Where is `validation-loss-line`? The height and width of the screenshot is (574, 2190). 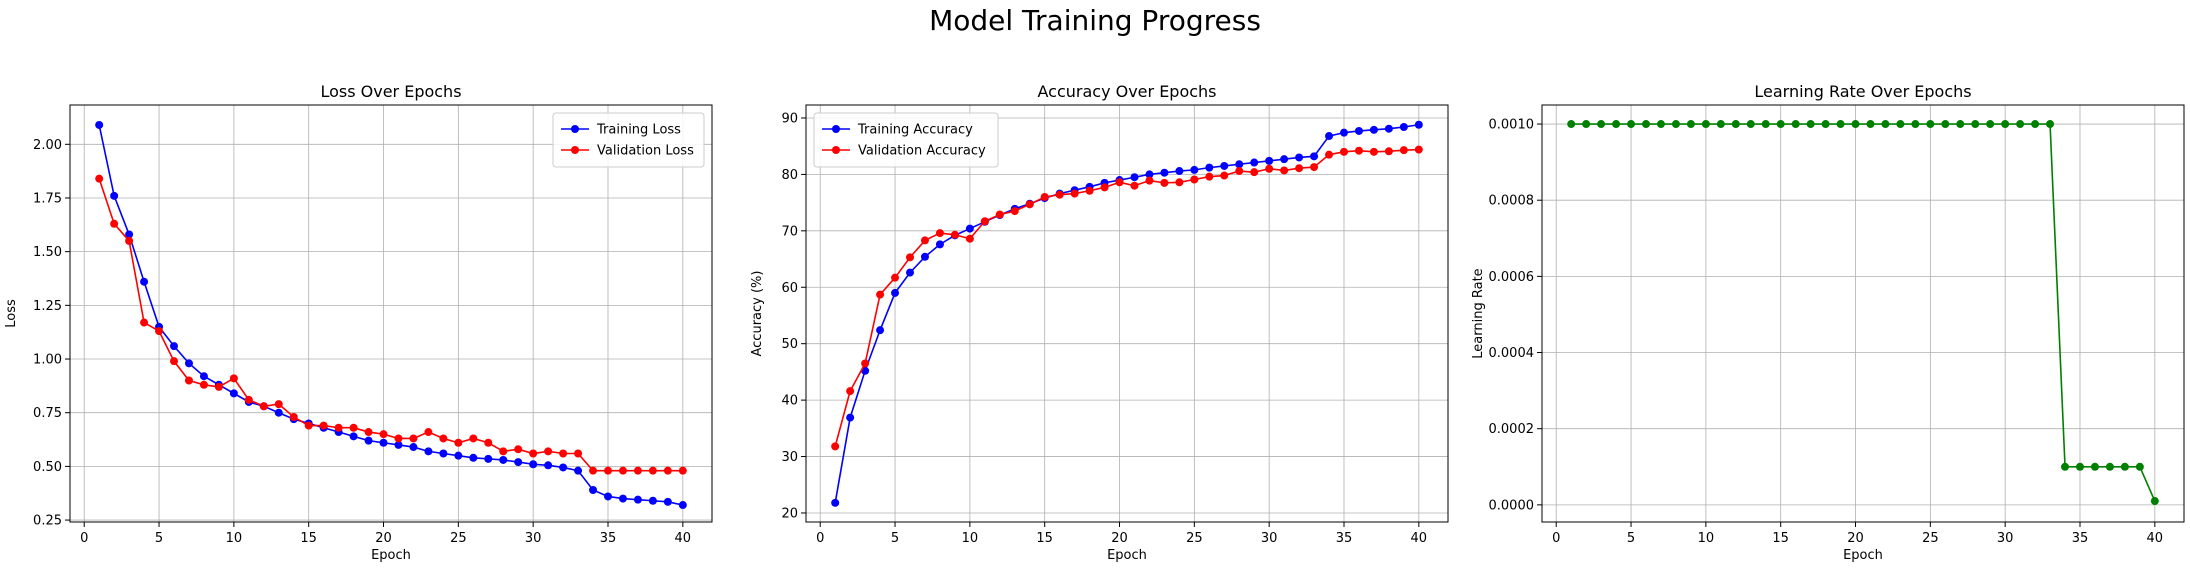 validation-loss-line is located at coordinates (390, 325).